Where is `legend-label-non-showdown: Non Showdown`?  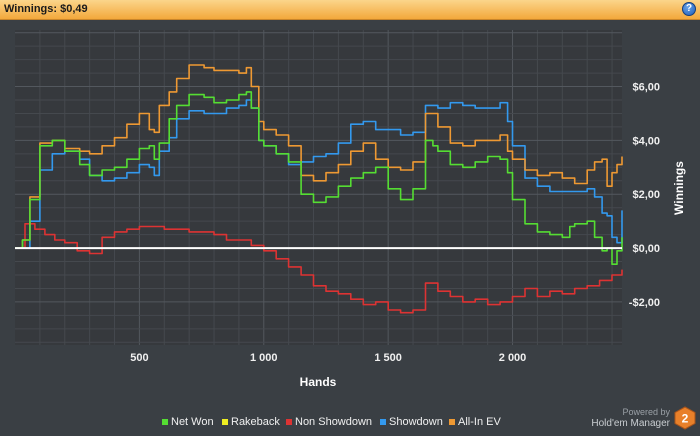
legend-label-non-showdown: Non Showdown is located at coordinates (333, 422).